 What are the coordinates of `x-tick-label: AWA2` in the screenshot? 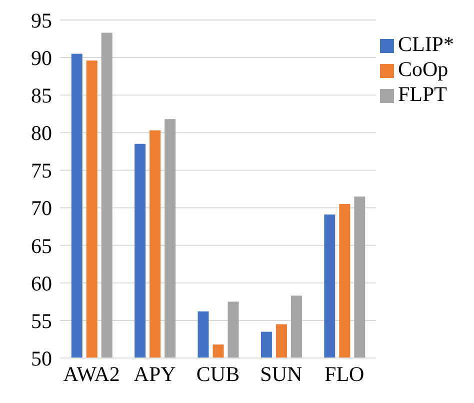 It's located at (91, 374).